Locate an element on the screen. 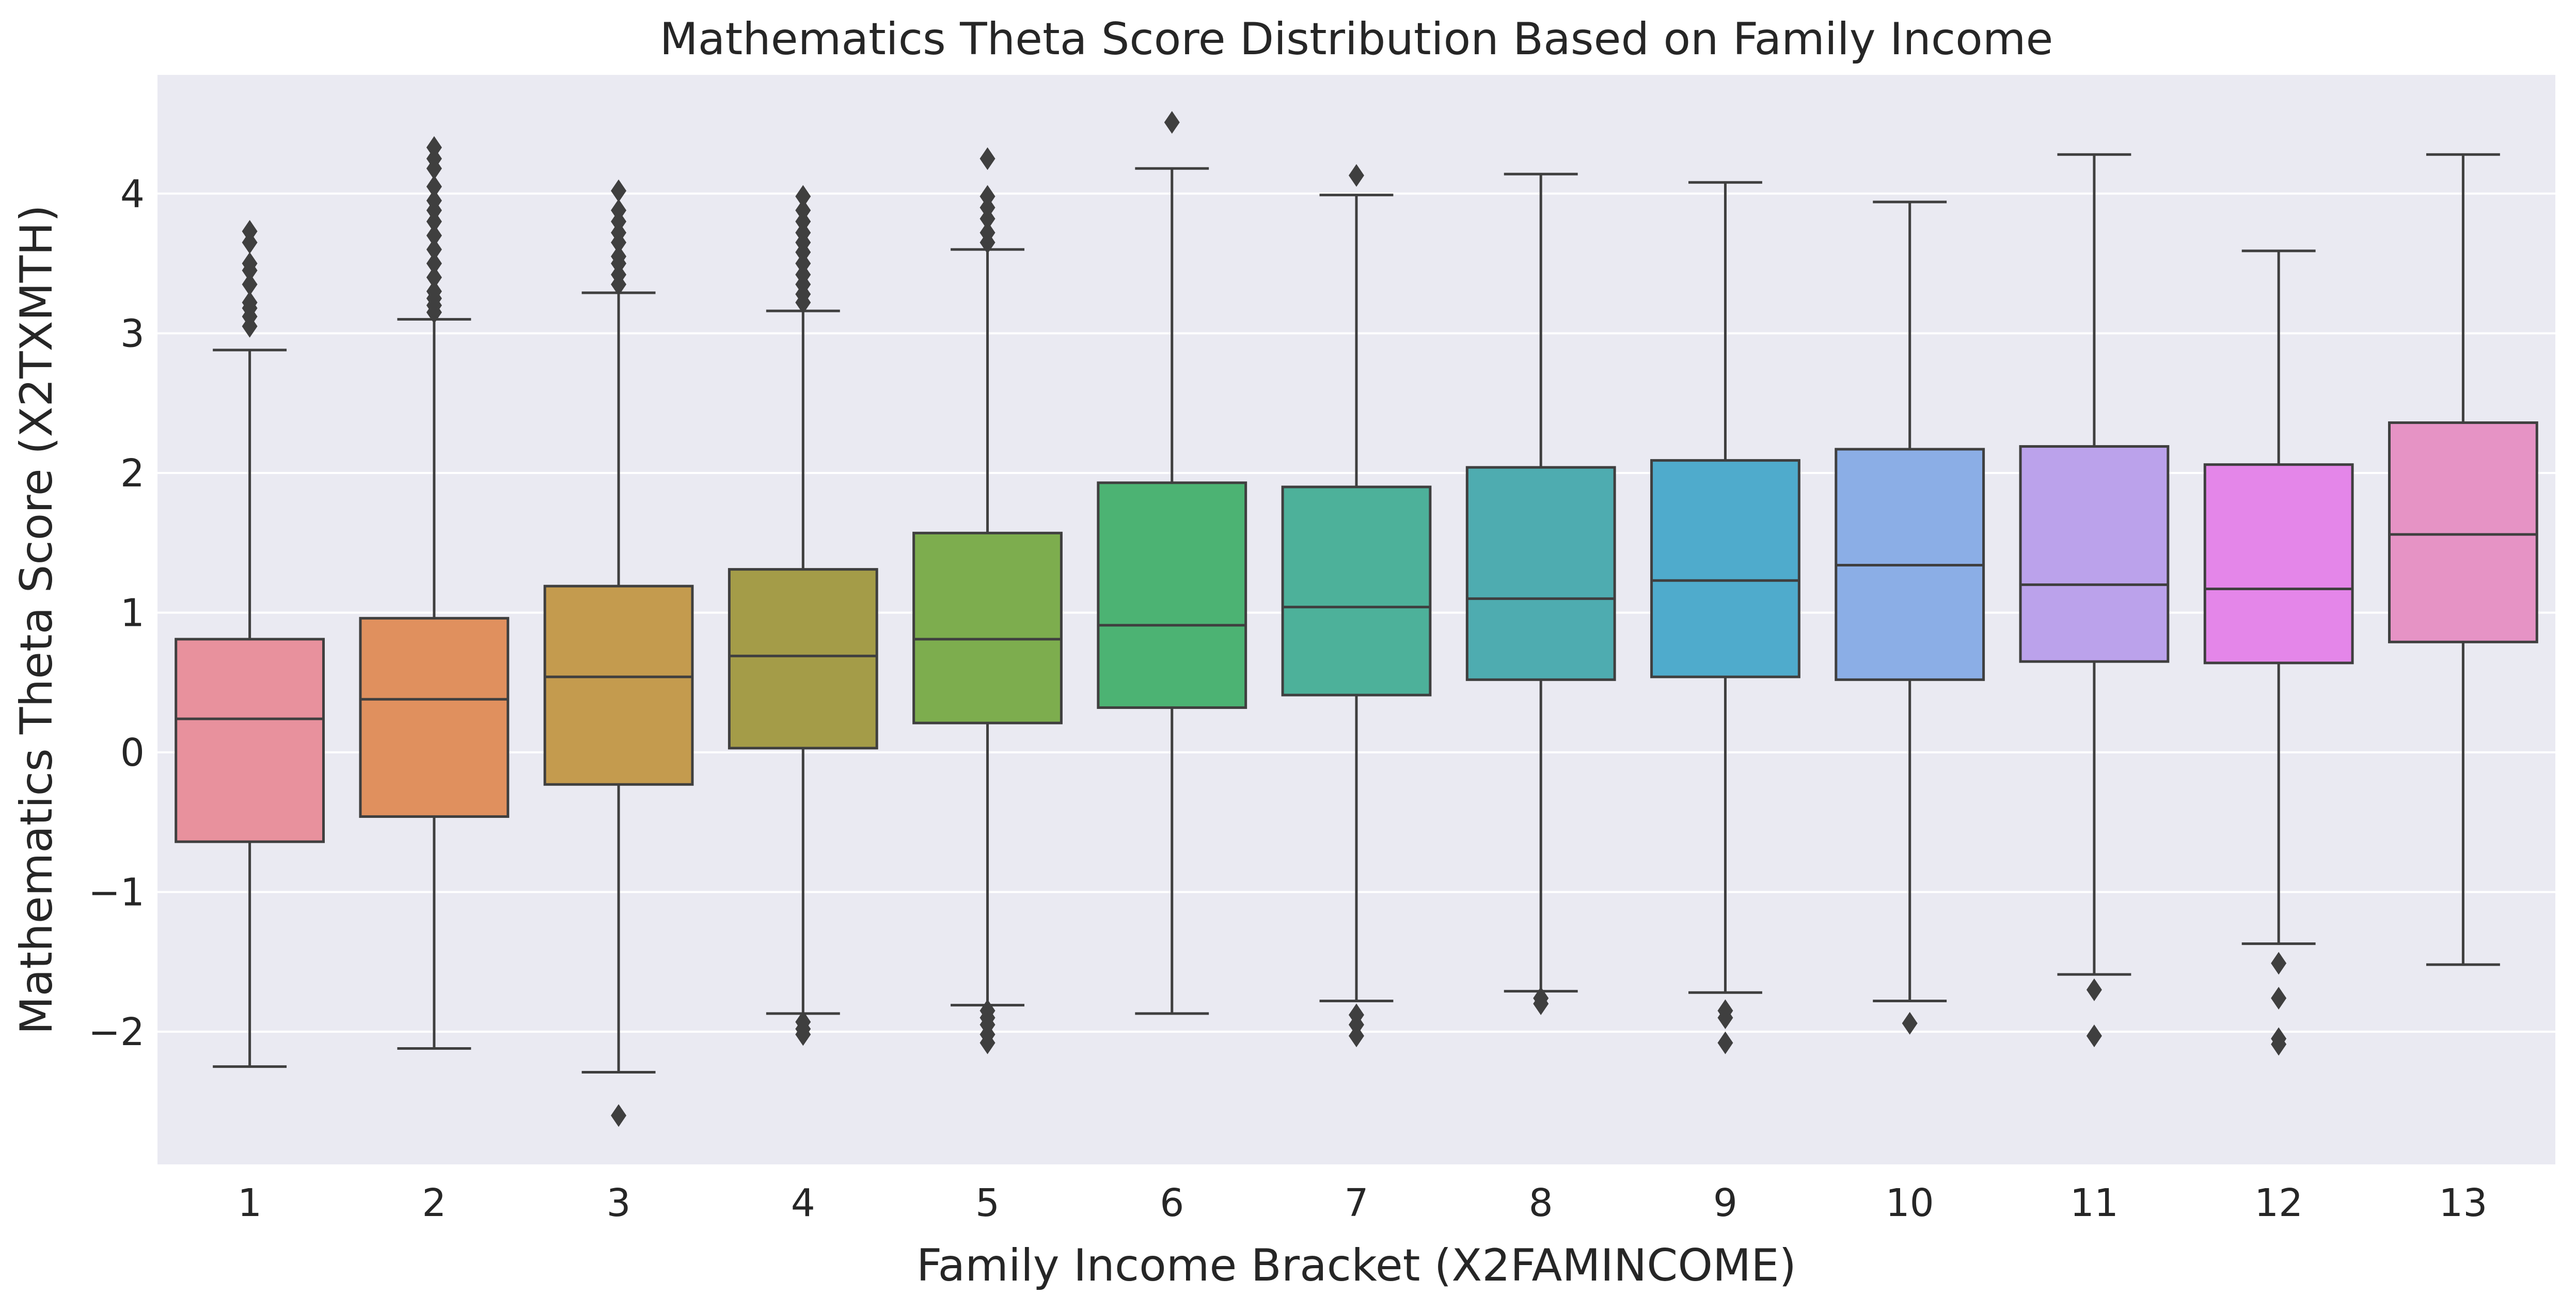 This screenshot has width=2576, height=1310. x-tick-label: 3 is located at coordinates (619, 1203).